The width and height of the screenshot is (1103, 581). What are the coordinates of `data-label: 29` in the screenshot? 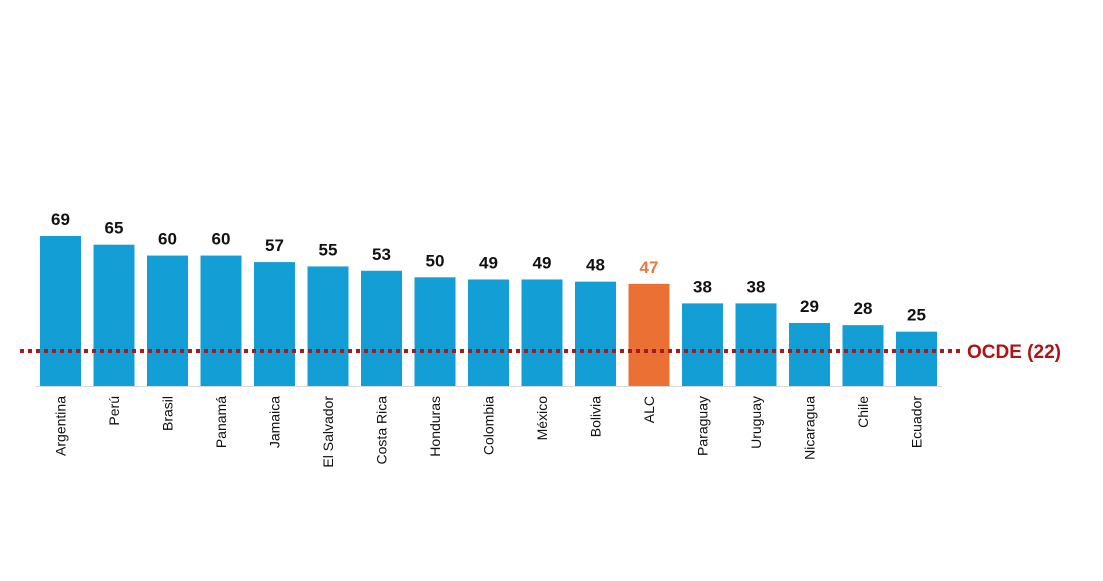 It's located at (809, 306).